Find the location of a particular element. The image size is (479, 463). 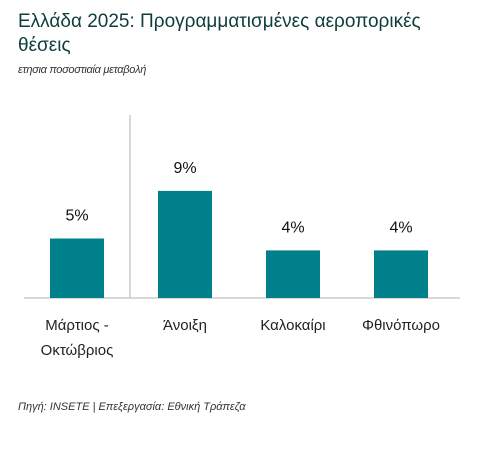

value-label: 9% is located at coordinates (184, 168).